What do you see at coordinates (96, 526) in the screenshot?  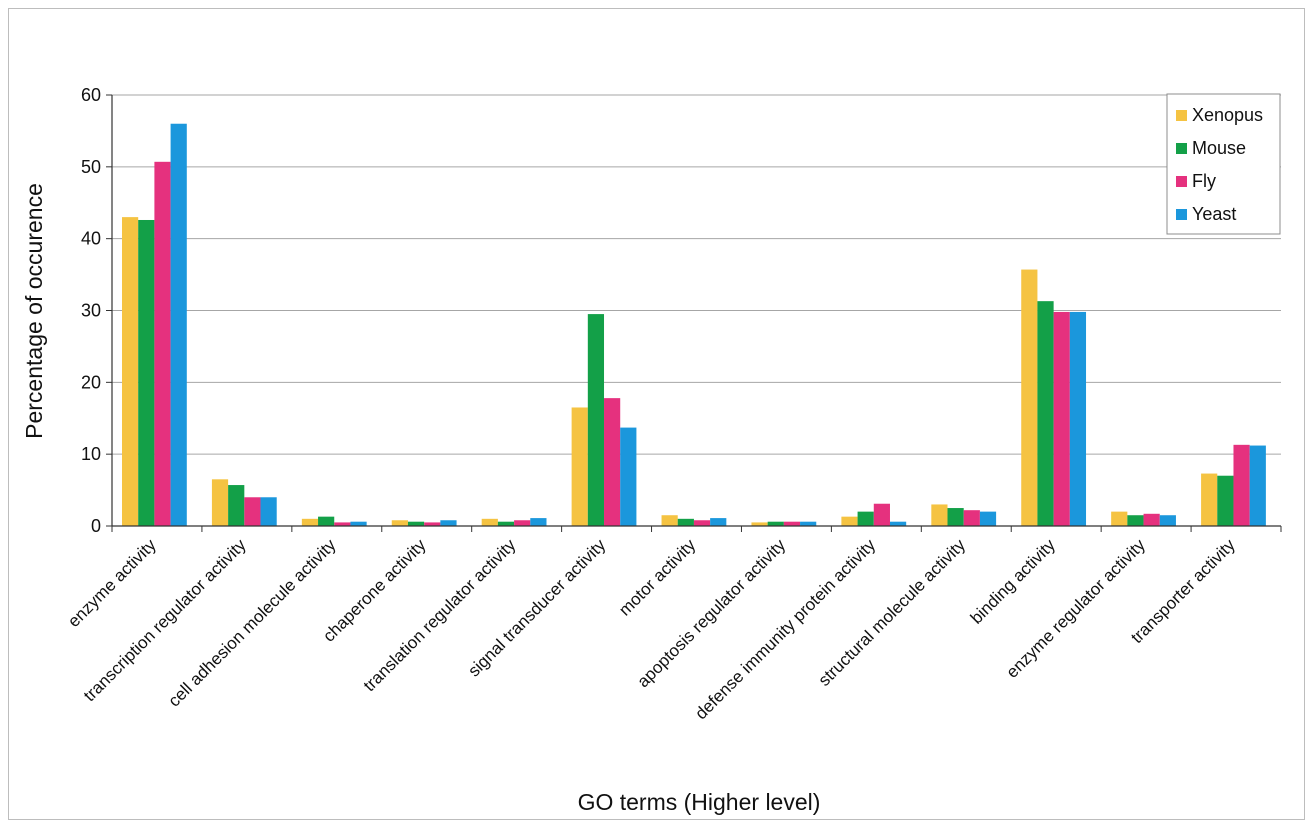 I see `y-tick-label: 0` at bounding box center [96, 526].